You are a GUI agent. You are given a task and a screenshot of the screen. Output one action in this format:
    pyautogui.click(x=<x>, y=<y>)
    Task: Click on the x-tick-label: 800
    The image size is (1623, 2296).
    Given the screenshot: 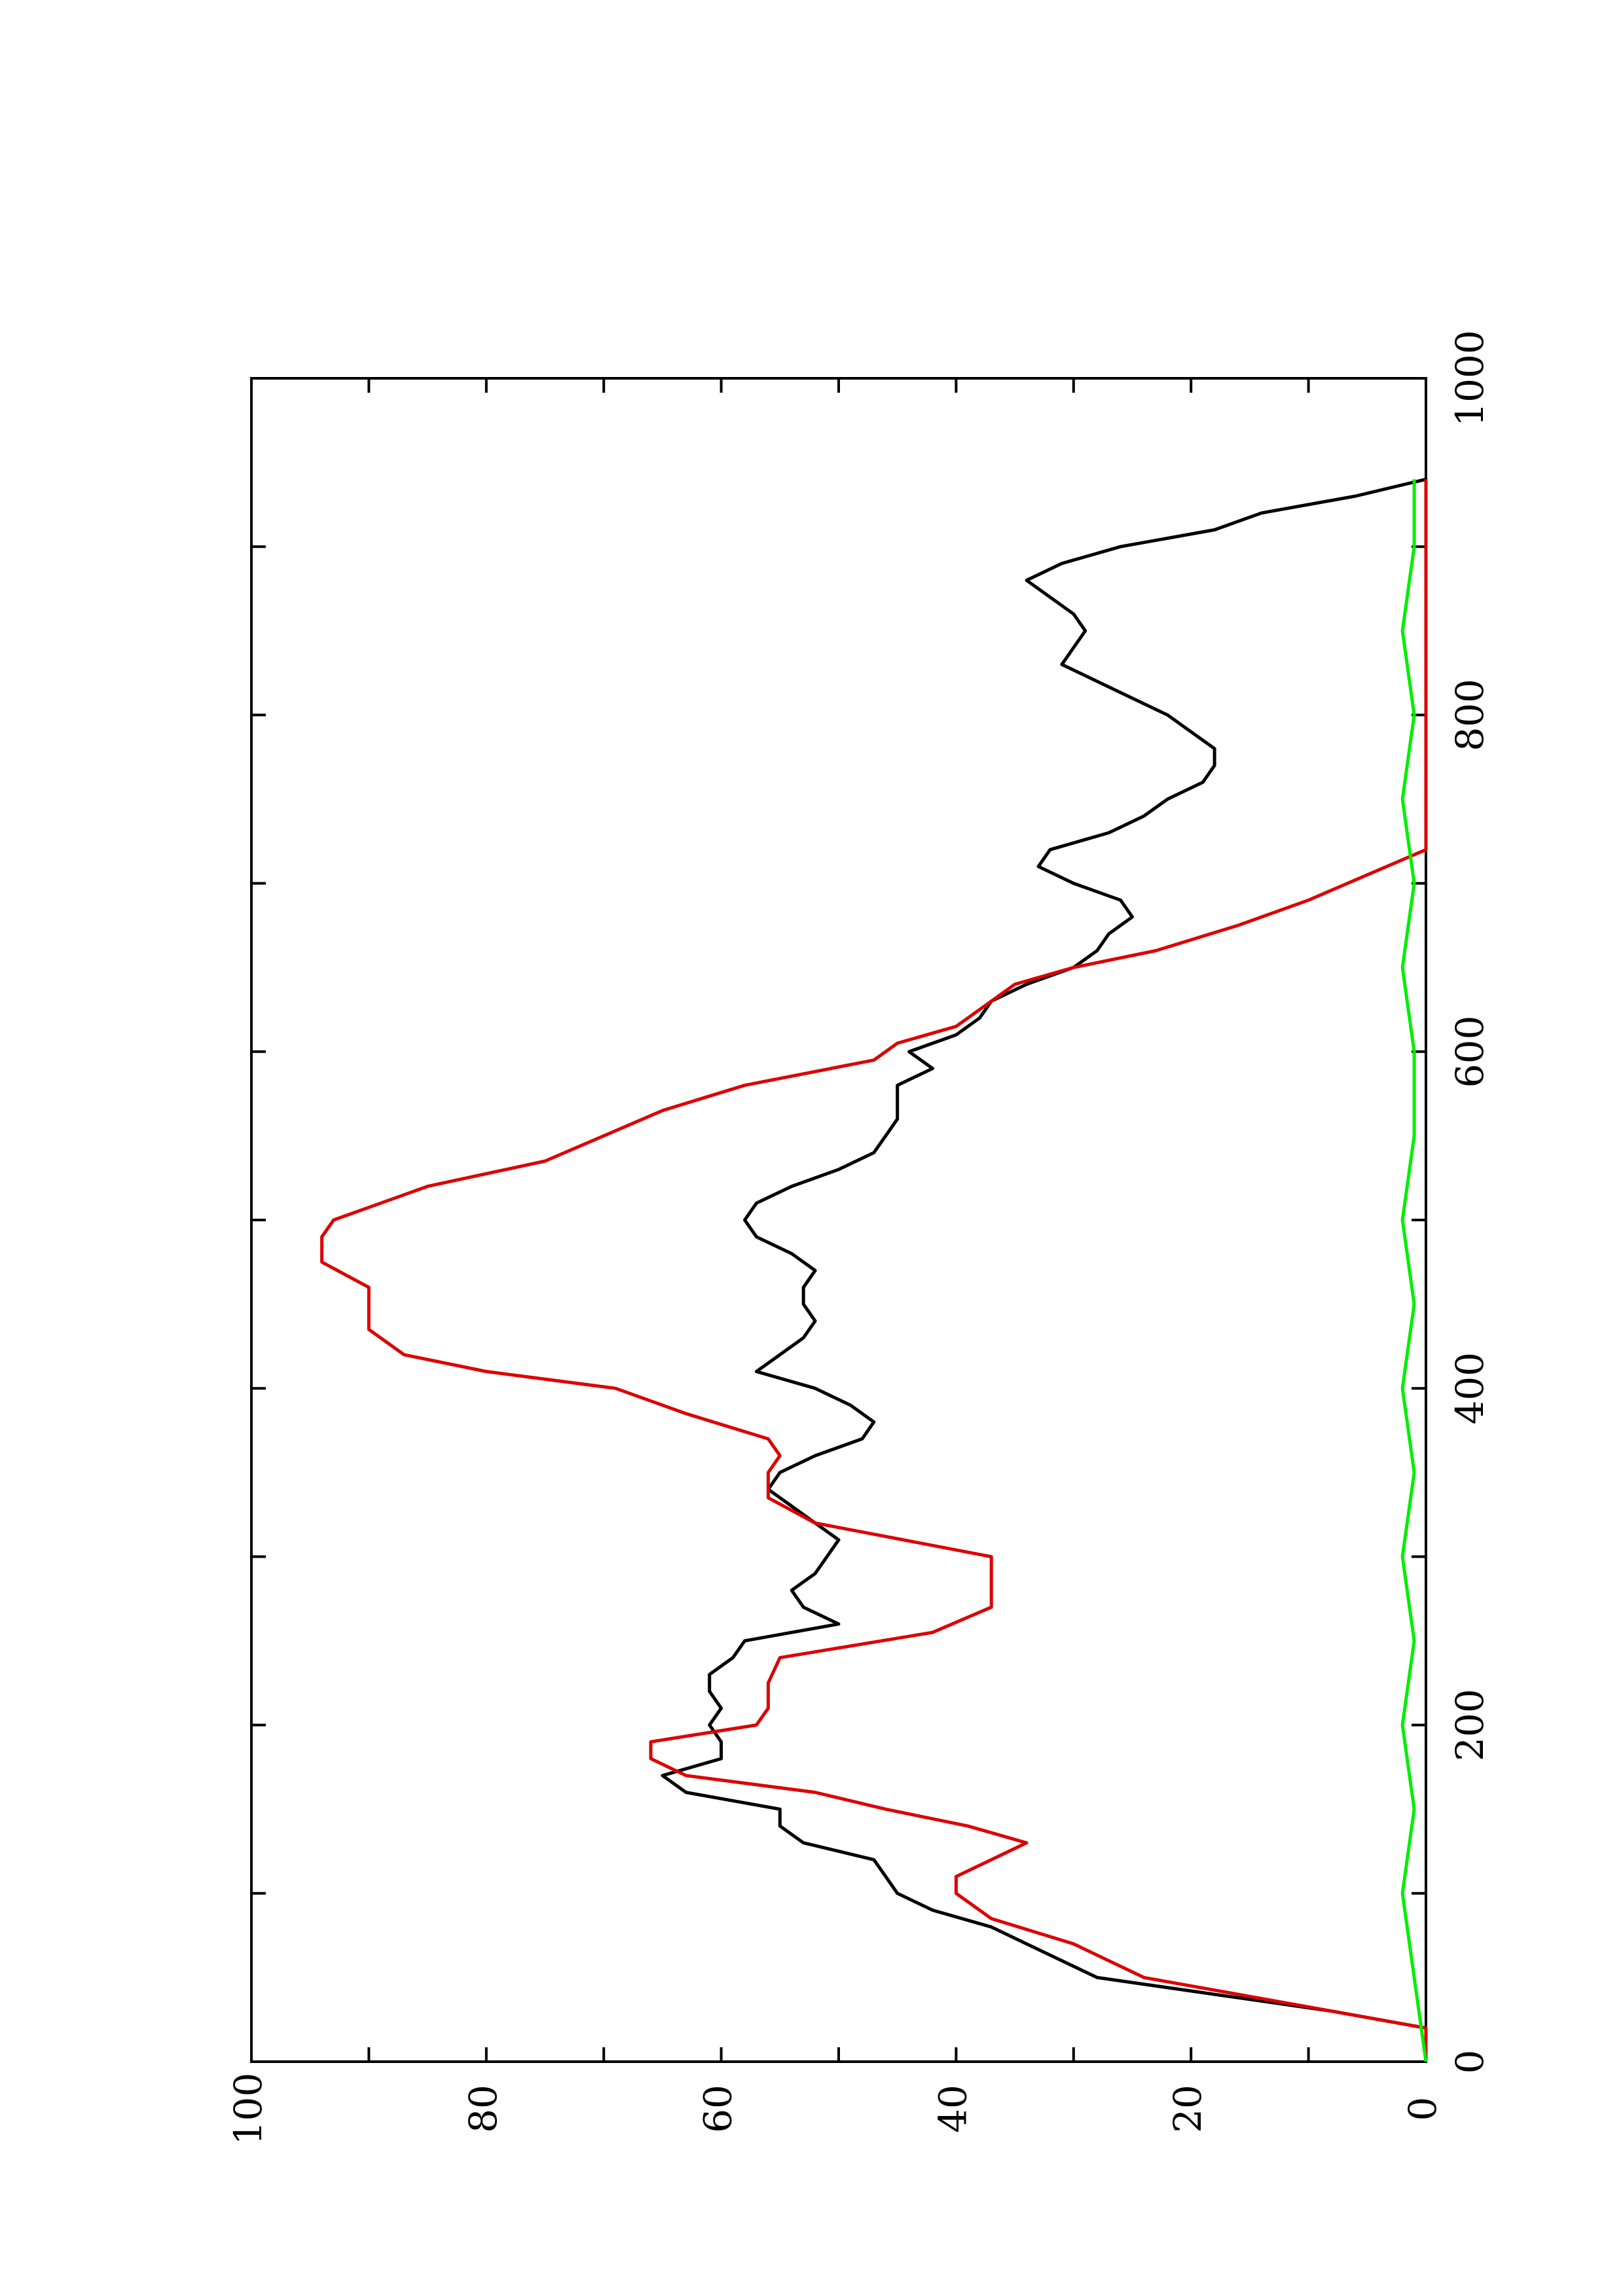 What is the action you would take?
    pyautogui.click(x=1470, y=715)
    